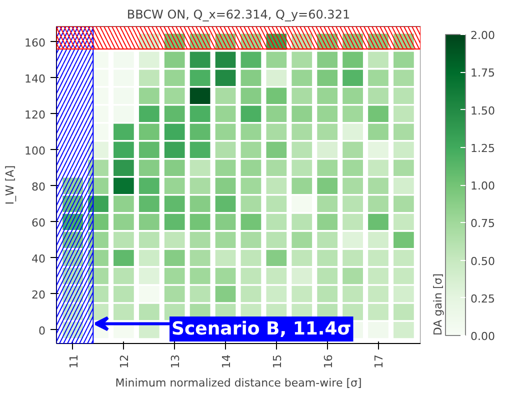 This screenshot has height=400, width=519. What do you see at coordinates (482, 223) in the screenshot?
I see `color-bar-label: 0.75` at bounding box center [482, 223].